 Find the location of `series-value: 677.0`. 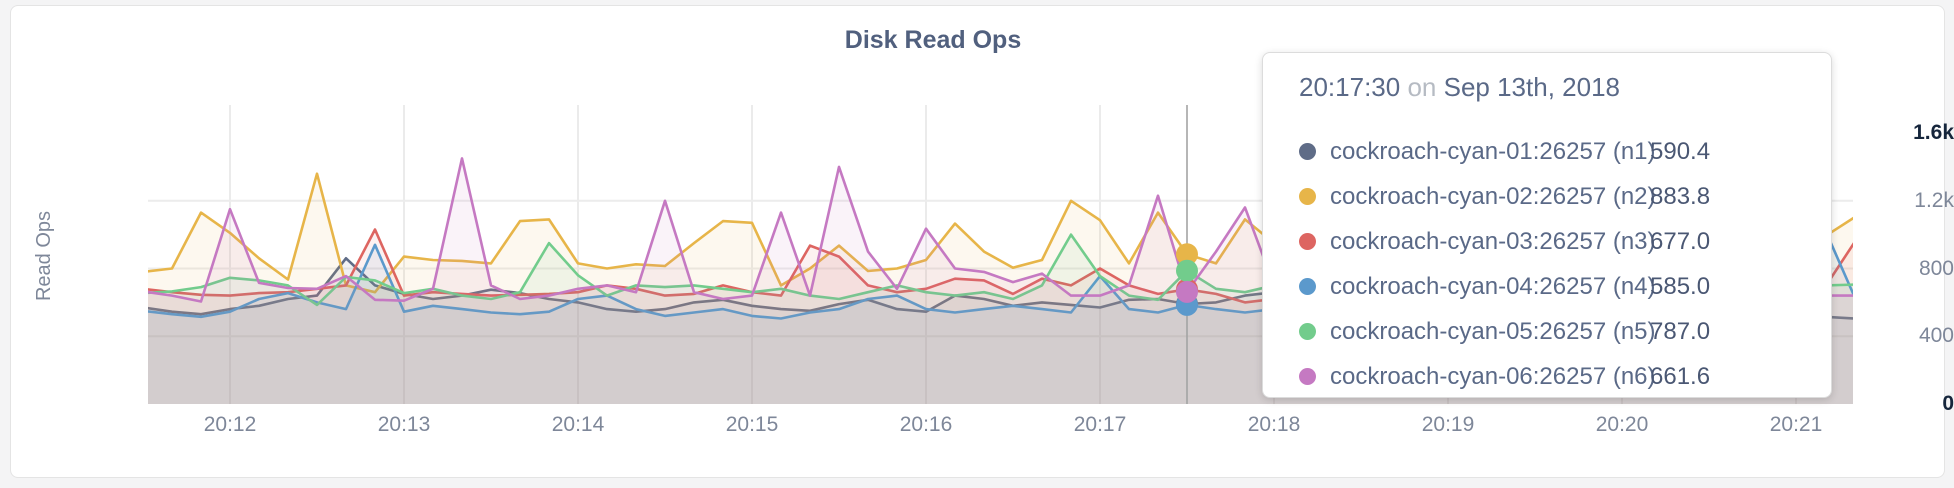

series-value: 677.0 is located at coordinates (1680, 241).